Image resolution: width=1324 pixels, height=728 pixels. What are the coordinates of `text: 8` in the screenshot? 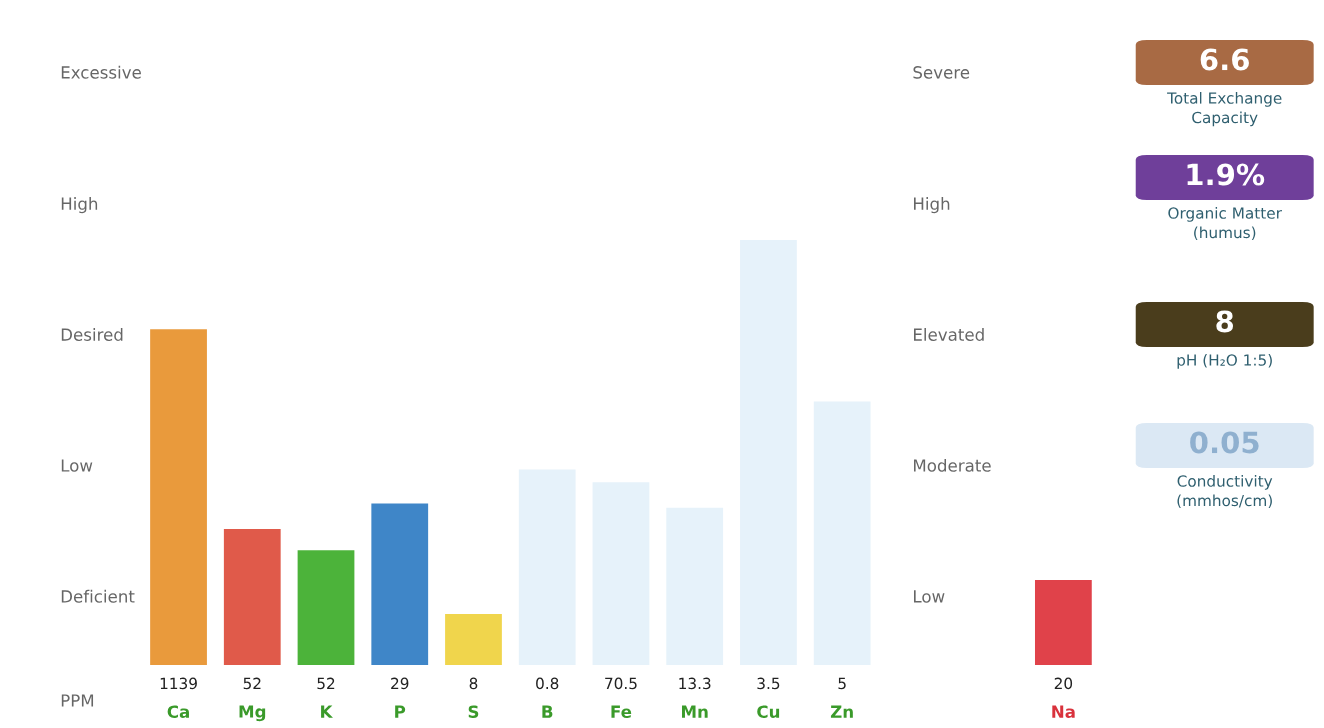 It's located at (1225, 321).